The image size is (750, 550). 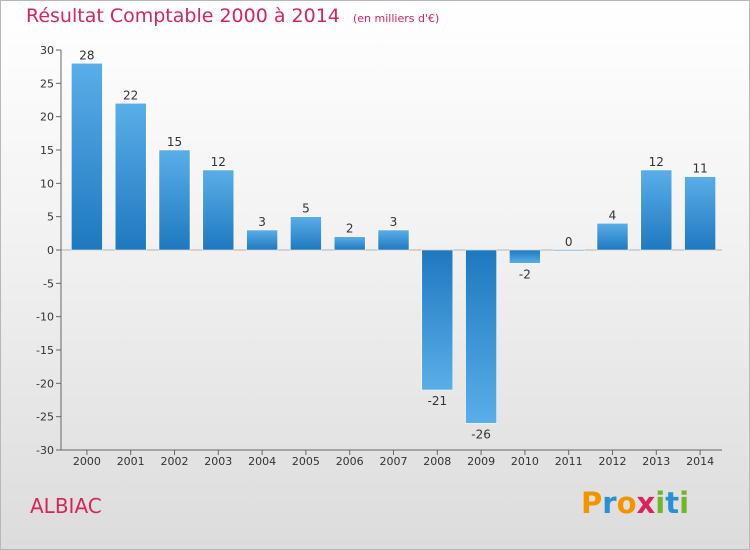 I want to click on chart-title: Résultat Comptable 2000 à 2014, so click(x=183, y=16).